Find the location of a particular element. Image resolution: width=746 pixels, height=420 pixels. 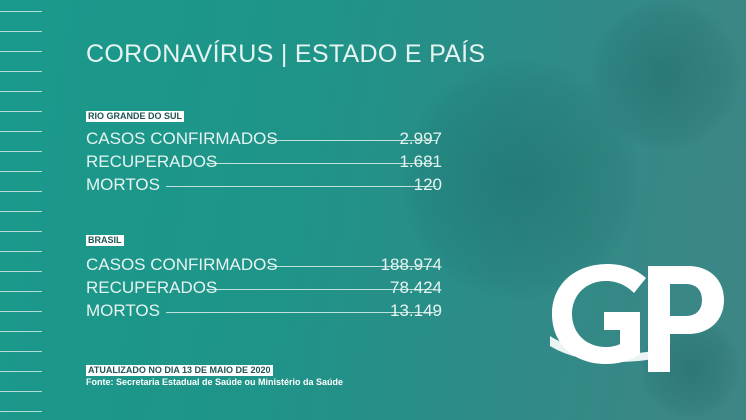

stat-row: MORTOS 120 is located at coordinates (264, 186).